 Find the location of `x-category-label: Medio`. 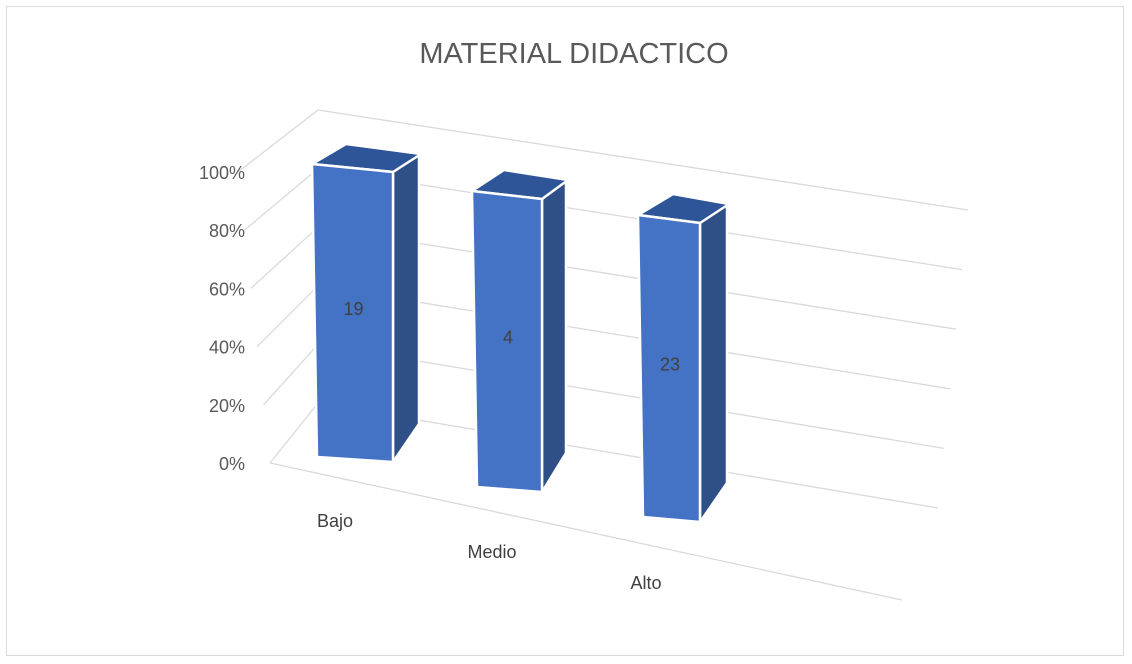

x-category-label: Medio is located at coordinates (491, 552).